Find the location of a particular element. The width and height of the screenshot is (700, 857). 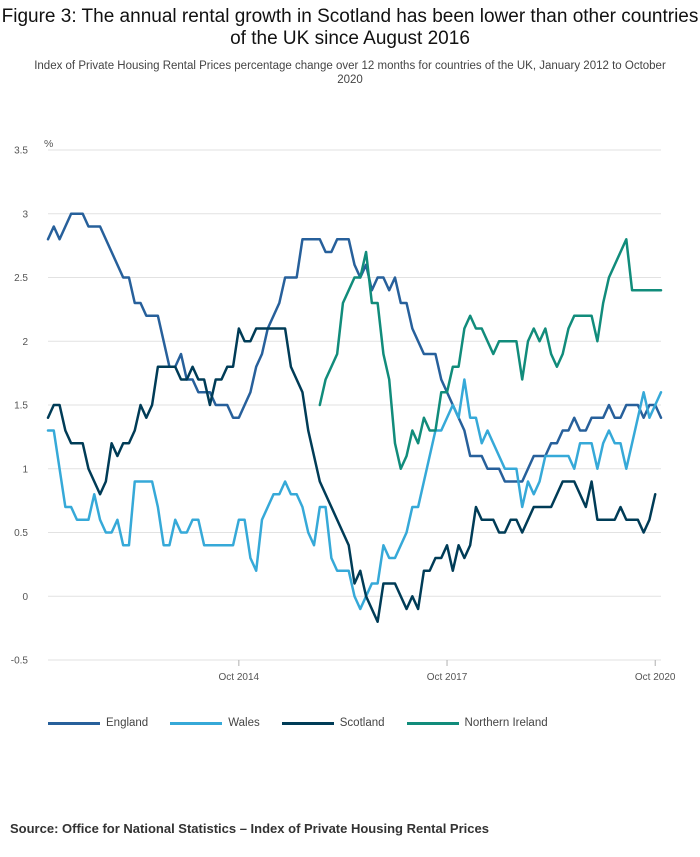

y-tick-label: 2.5 is located at coordinates (21, 278).